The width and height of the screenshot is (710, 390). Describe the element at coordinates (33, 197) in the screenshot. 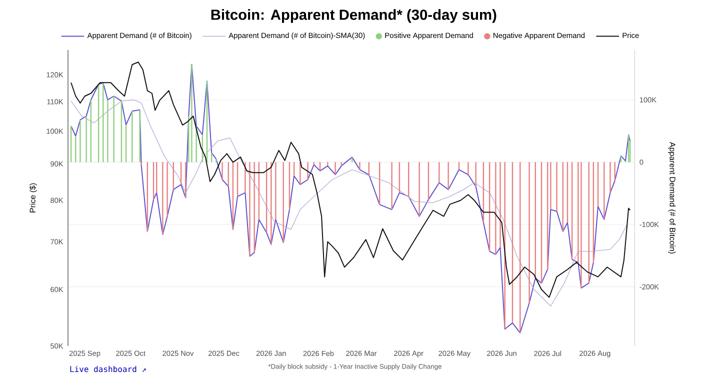

I see `y-axis-title: Price ($)` at that location.